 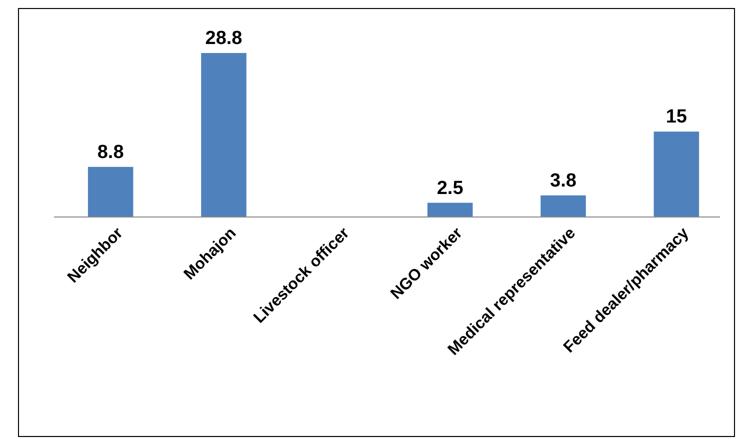 I want to click on data-label: 15, so click(x=677, y=117).